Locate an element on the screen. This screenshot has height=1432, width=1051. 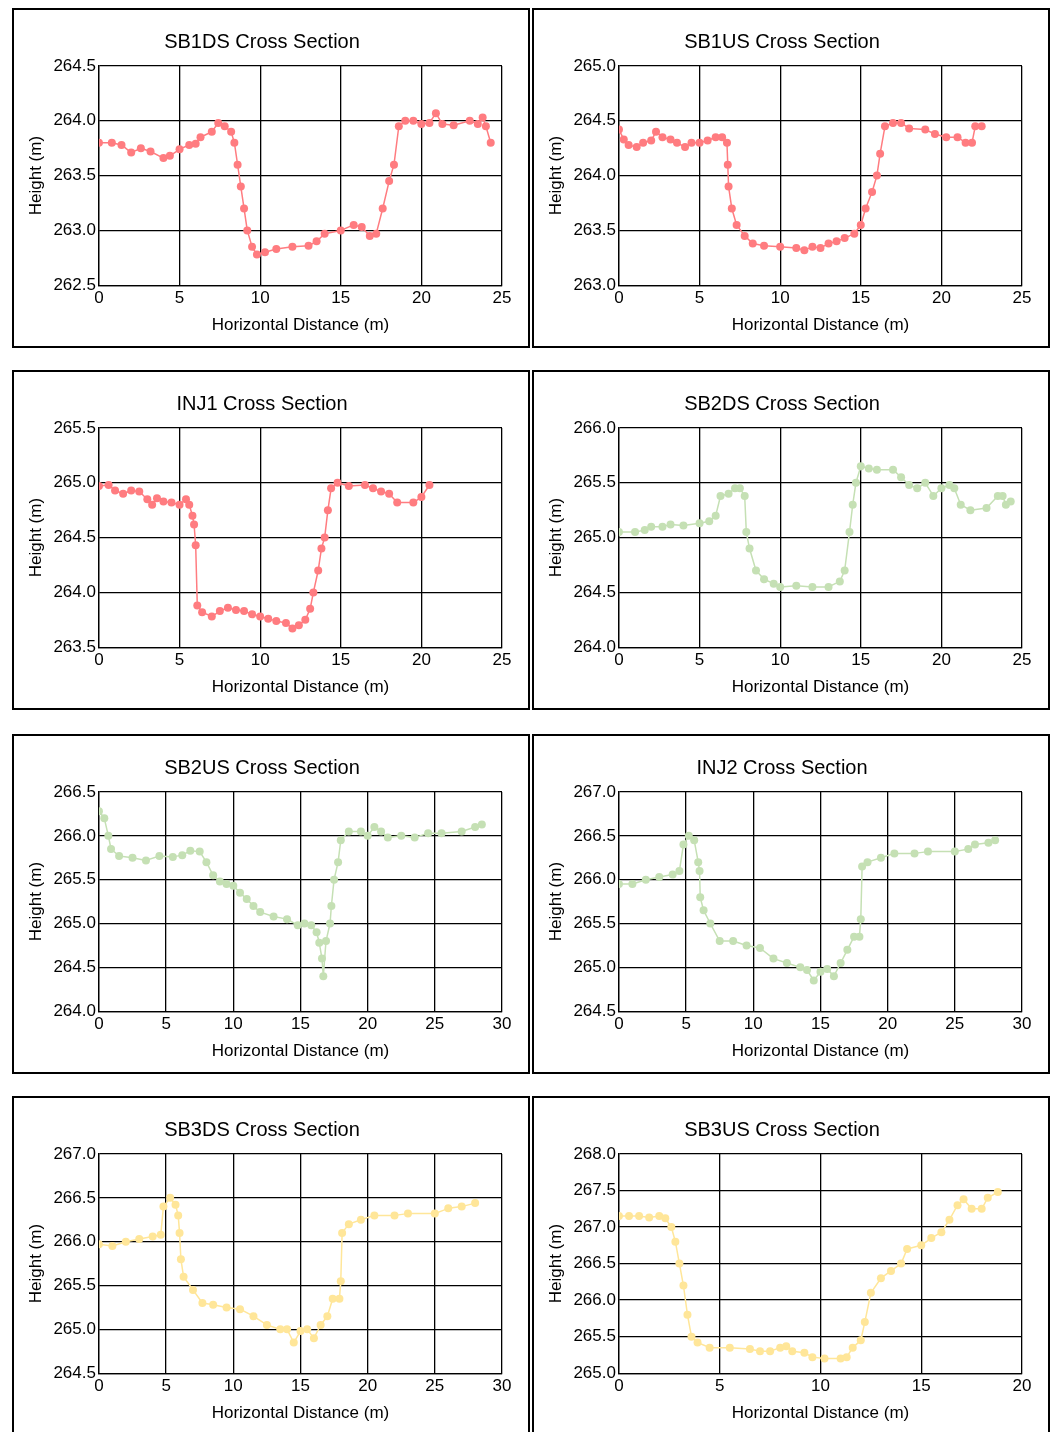
x-tick-label: 25 is located at coordinates (502, 660).